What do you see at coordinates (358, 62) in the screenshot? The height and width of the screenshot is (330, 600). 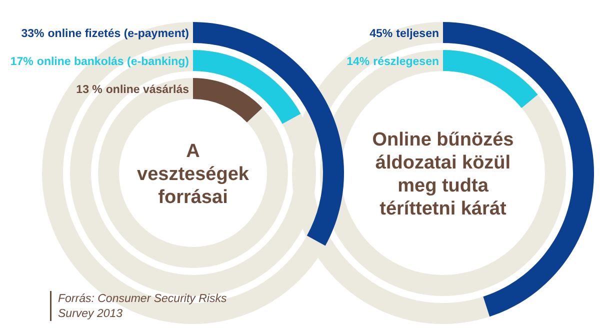 I see `data-label: 14%` at bounding box center [358, 62].